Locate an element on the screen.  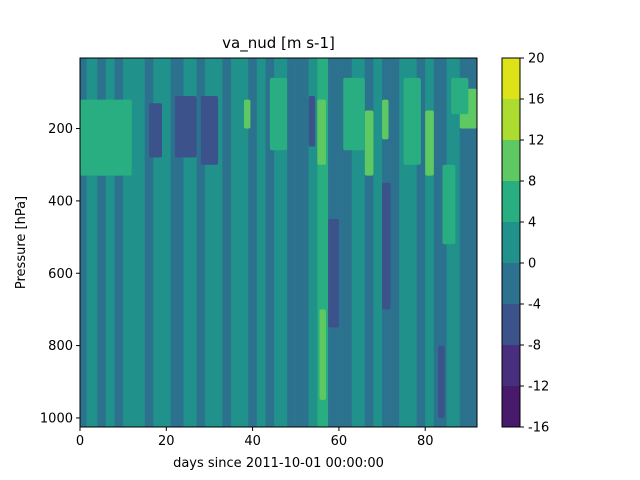
y-tick-label-3: 800 is located at coordinates (60, 346).